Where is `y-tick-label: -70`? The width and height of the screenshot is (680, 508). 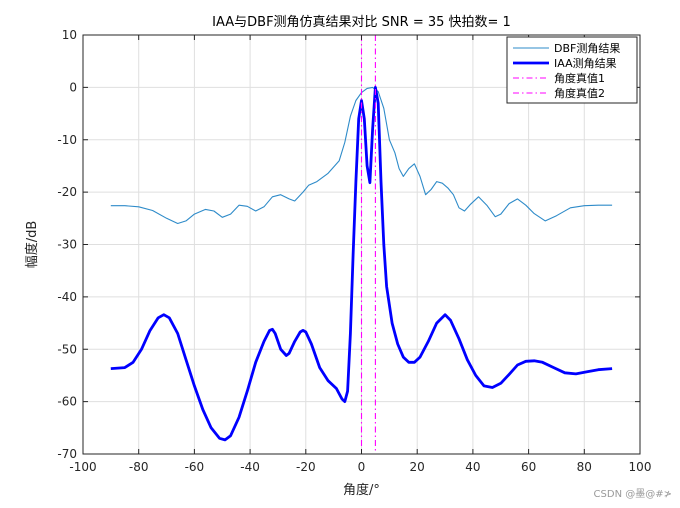
y-tick-label: -70 is located at coordinates (67, 454).